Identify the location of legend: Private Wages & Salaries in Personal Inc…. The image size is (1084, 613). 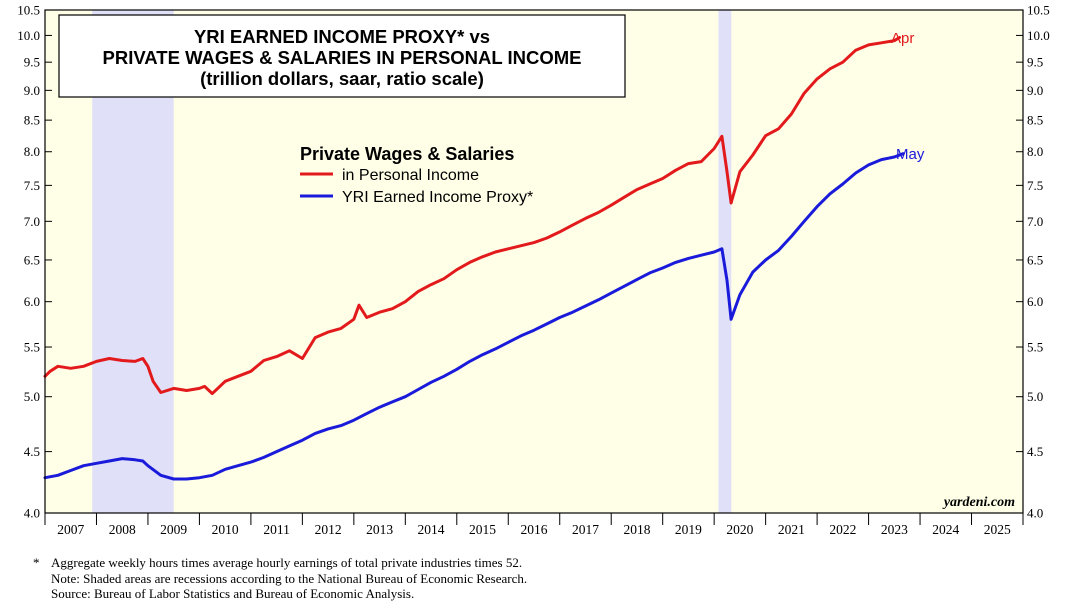
(416, 175).